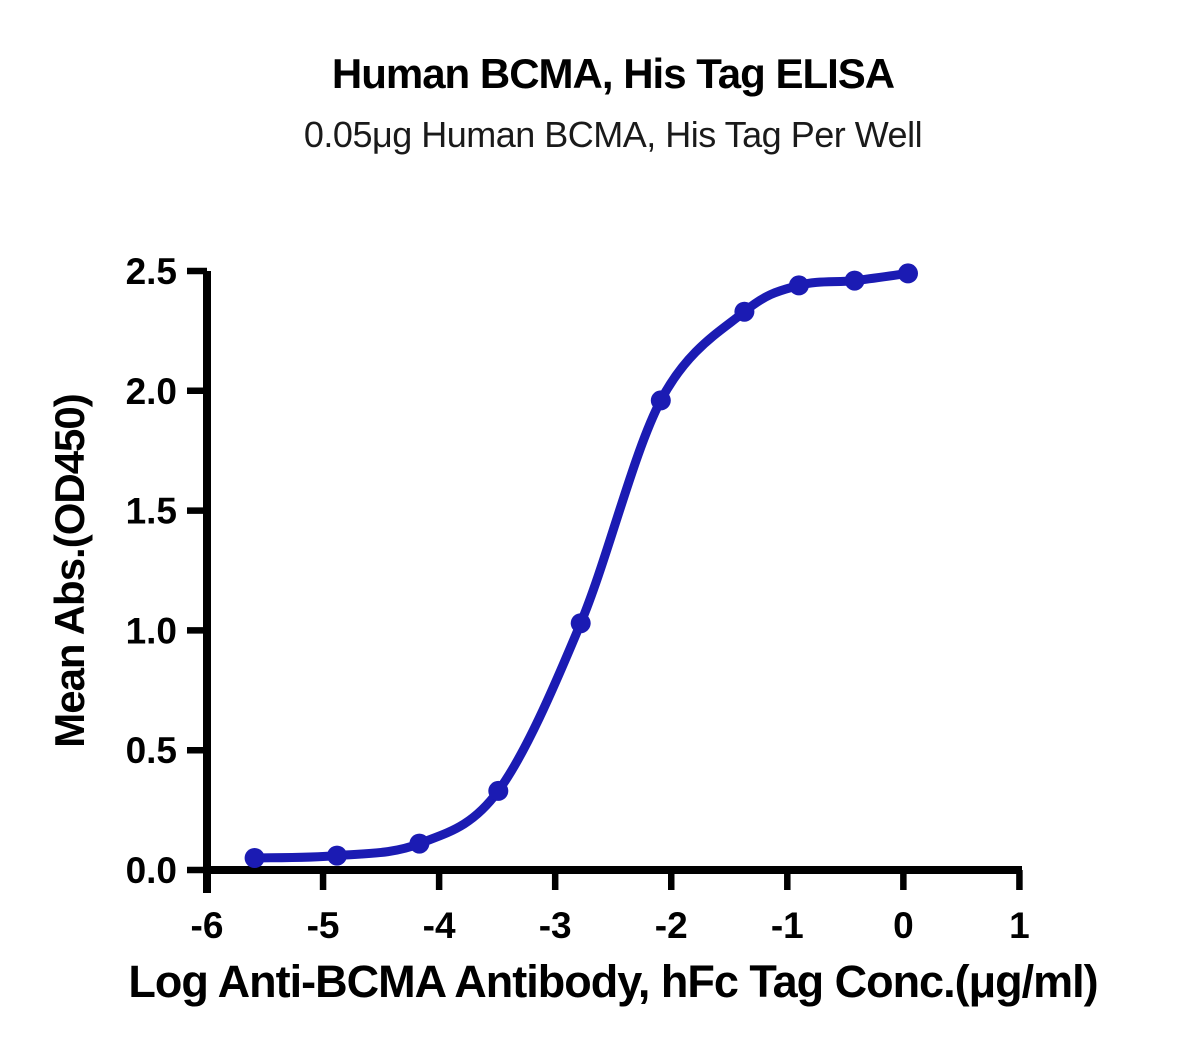 The image size is (1188, 1056). What do you see at coordinates (207, 925) in the screenshot?
I see `x-tick-label: -6` at bounding box center [207, 925].